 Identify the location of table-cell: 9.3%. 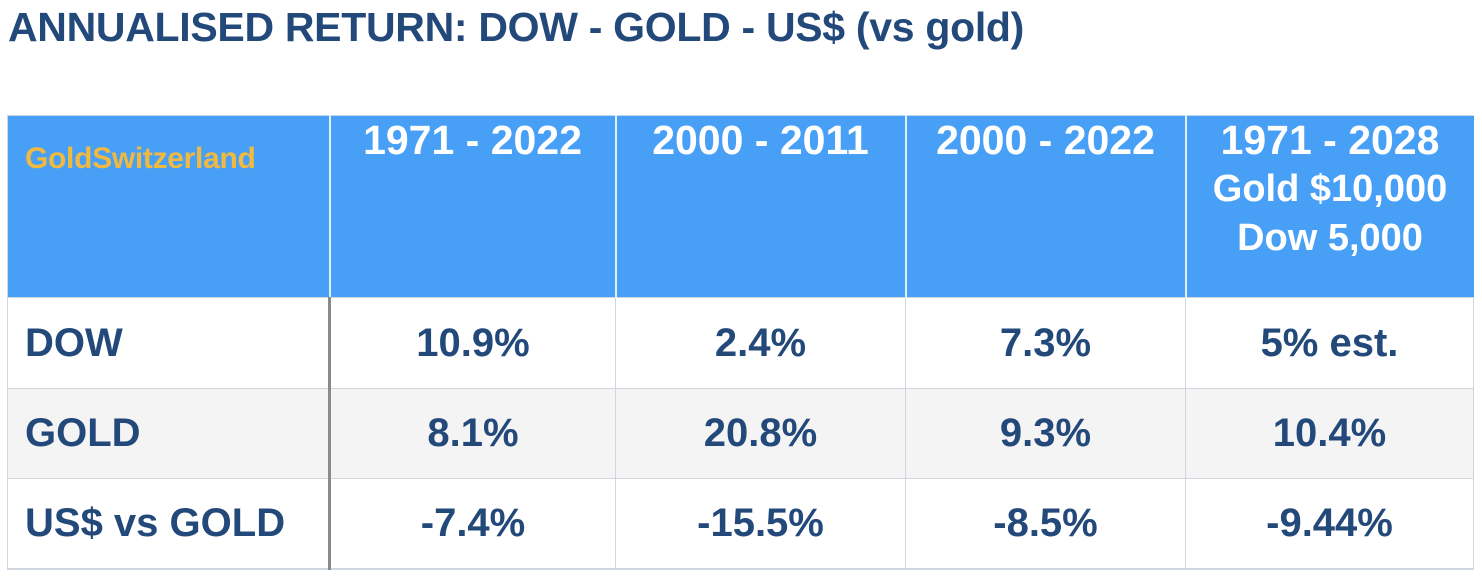
(1045, 433).